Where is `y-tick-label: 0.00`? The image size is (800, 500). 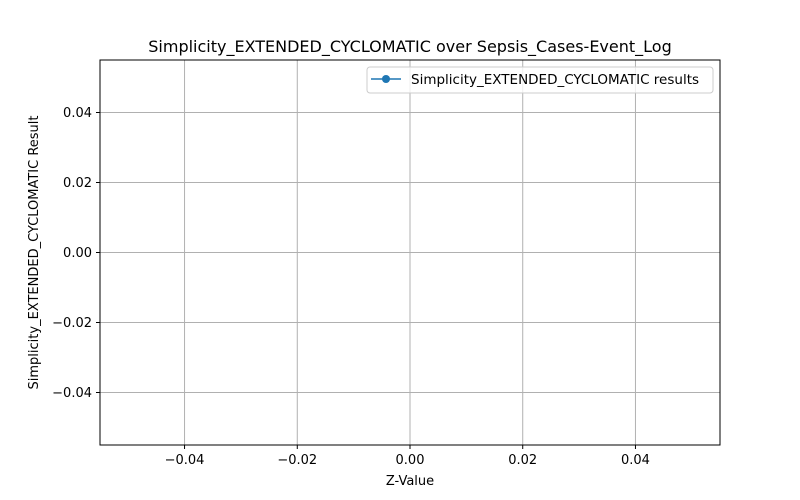
y-tick-label: 0.00 is located at coordinates (77, 253).